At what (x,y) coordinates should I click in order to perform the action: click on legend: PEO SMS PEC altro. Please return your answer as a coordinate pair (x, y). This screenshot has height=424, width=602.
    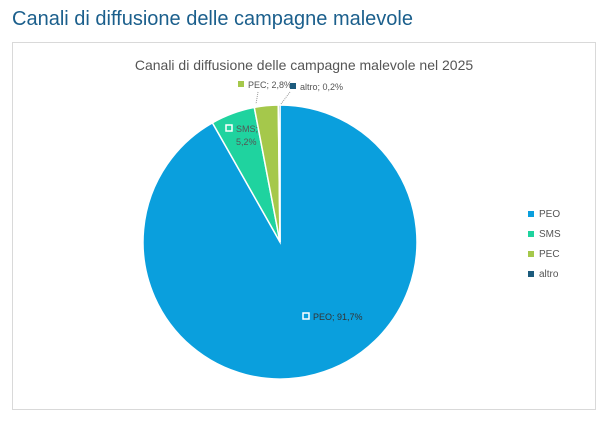
    Looking at the image, I should click on (544, 244).